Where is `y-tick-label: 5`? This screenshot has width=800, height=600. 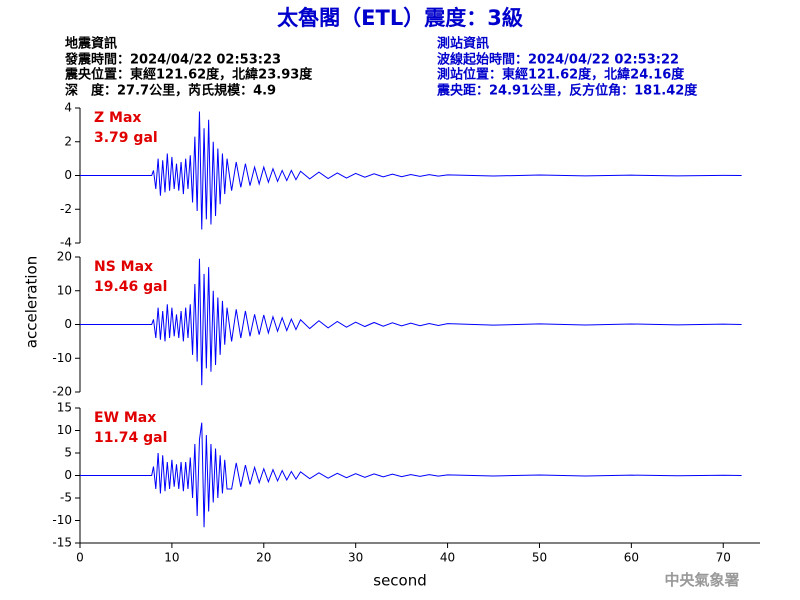 y-tick-label: 5 is located at coordinates (68, 453).